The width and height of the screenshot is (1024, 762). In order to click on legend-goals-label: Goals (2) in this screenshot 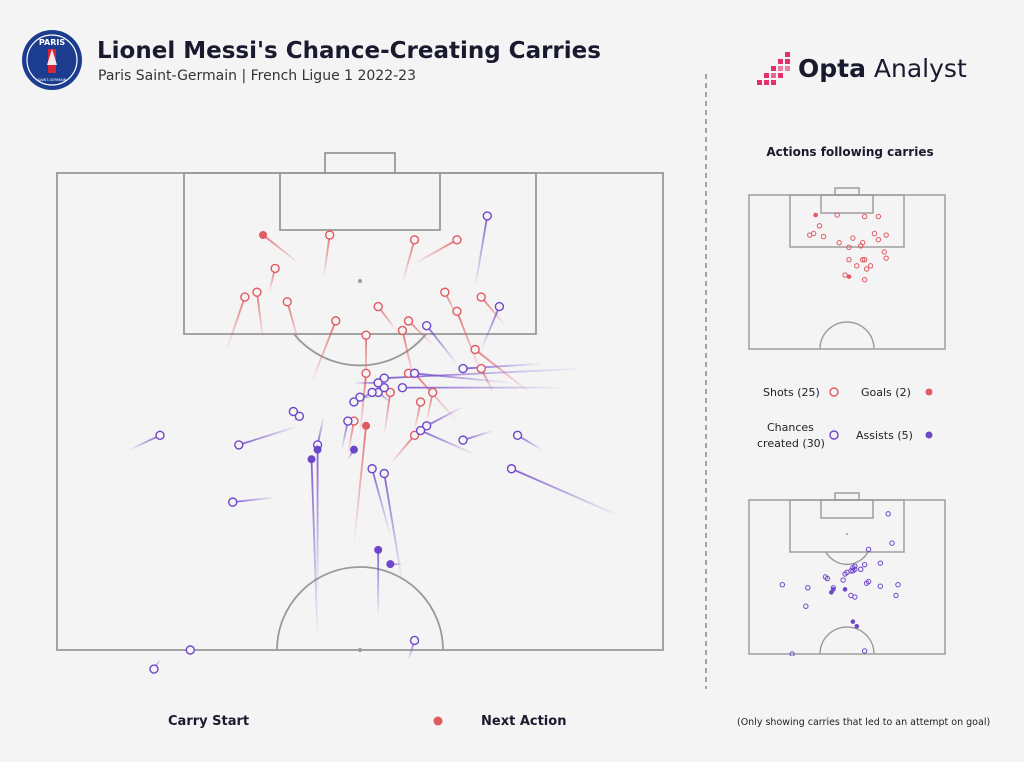, I will do `click(886, 392)`.